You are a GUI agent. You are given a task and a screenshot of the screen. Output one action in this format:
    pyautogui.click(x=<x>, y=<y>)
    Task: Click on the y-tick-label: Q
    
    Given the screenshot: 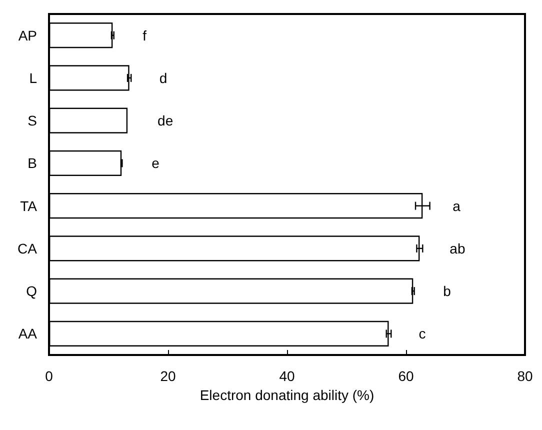 What is the action you would take?
    pyautogui.click(x=32, y=291)
    